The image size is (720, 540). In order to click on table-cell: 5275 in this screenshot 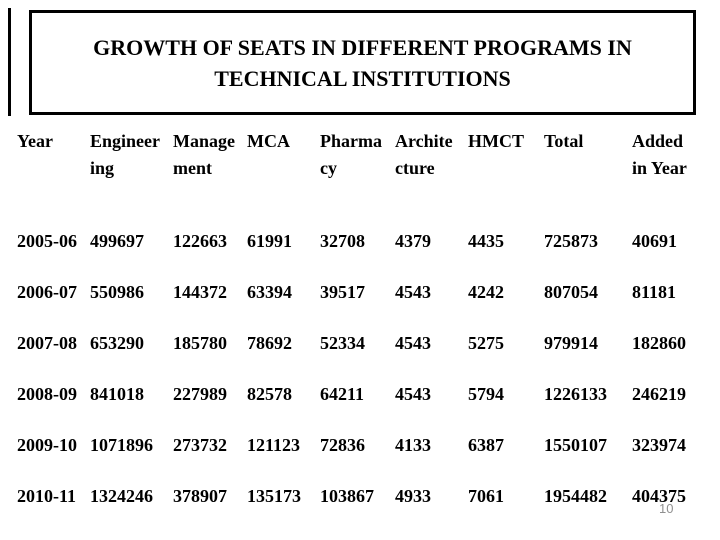, I will do `click(486, 343)`.